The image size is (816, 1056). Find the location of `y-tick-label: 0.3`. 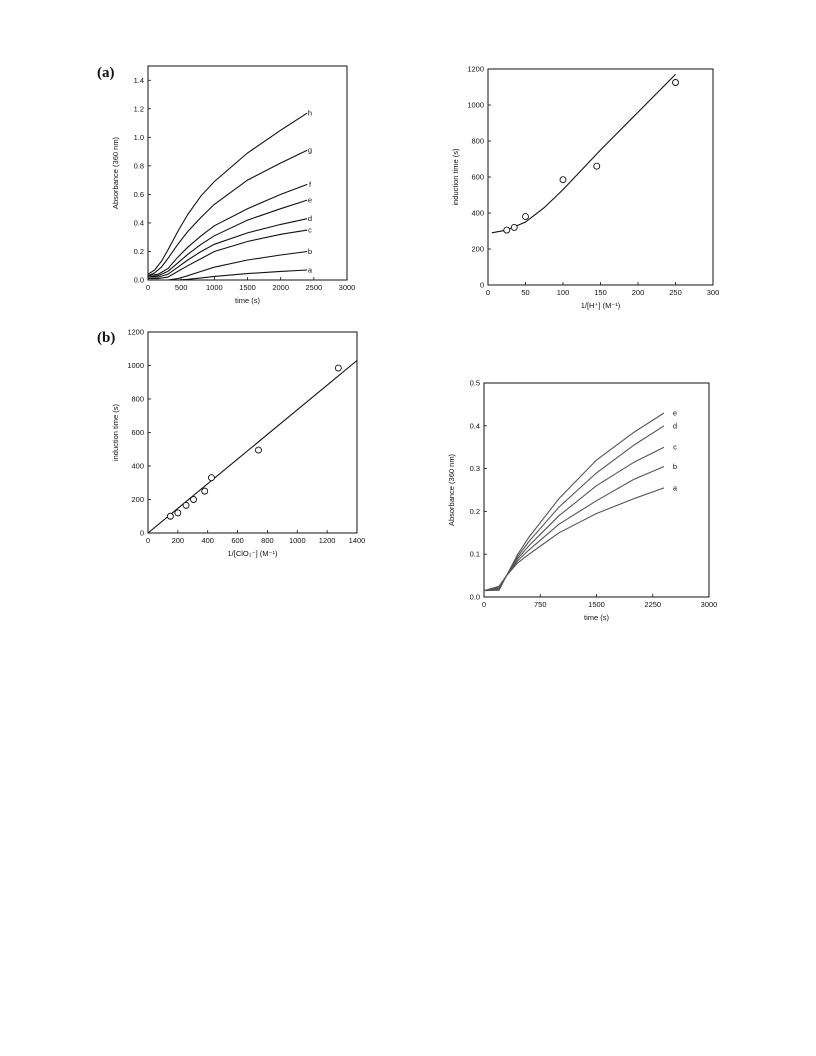

y-tick-label: 0.3 is located at coordinates (475, 468).